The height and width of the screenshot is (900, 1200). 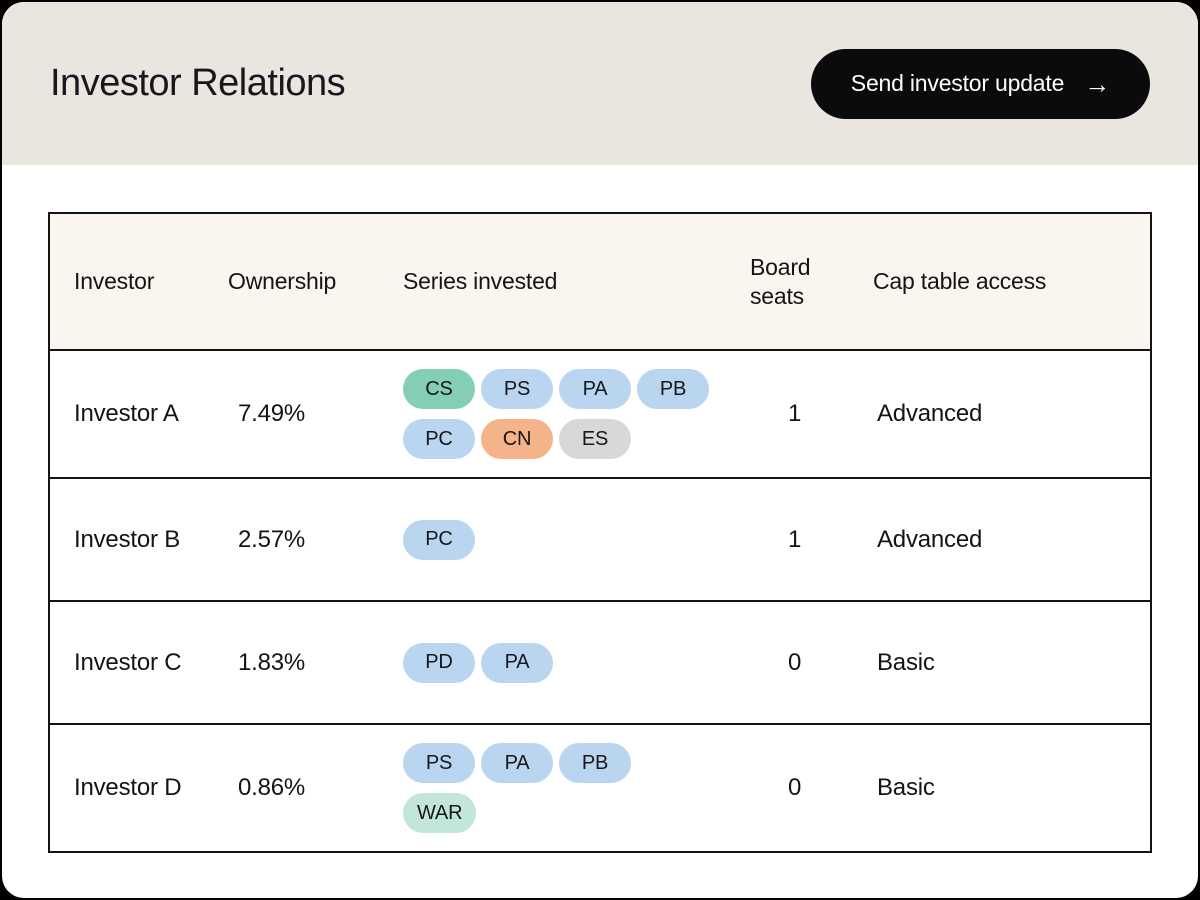 What do you see at coordinates (439, 389) in the screenshot?
I see `series-chip: CS` at bounding box center [439, 389].